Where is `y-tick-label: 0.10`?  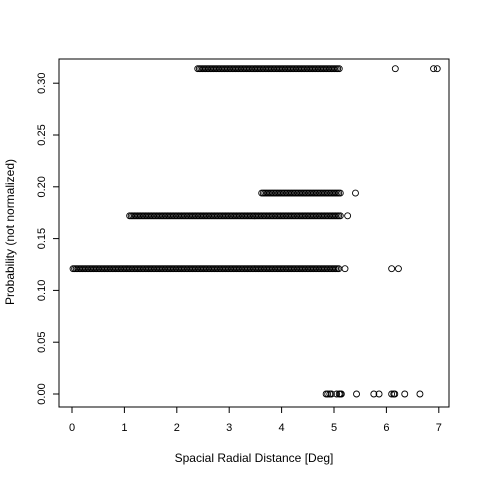
y-tick-label: 0.10 is located at coordinates (42, 290).